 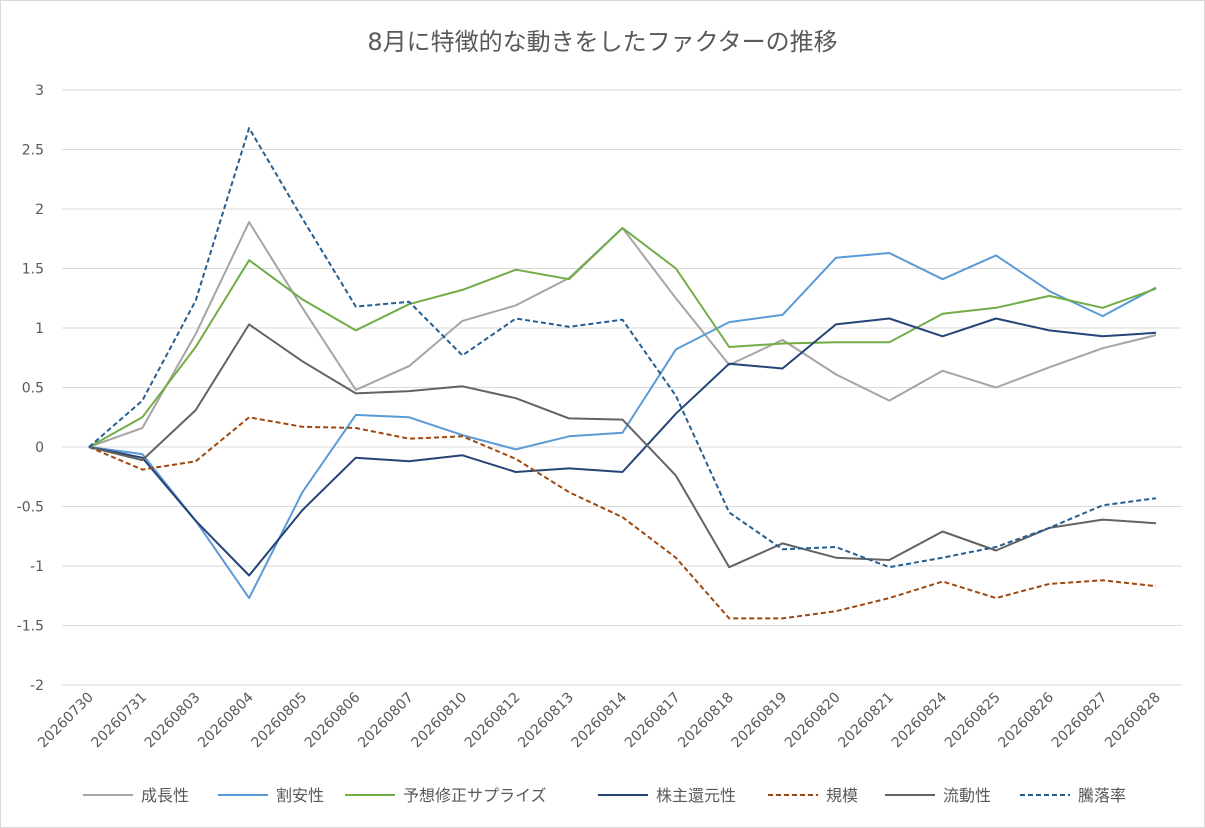 I want to click on y-tick-label: 3, so click(x=39, y=91).